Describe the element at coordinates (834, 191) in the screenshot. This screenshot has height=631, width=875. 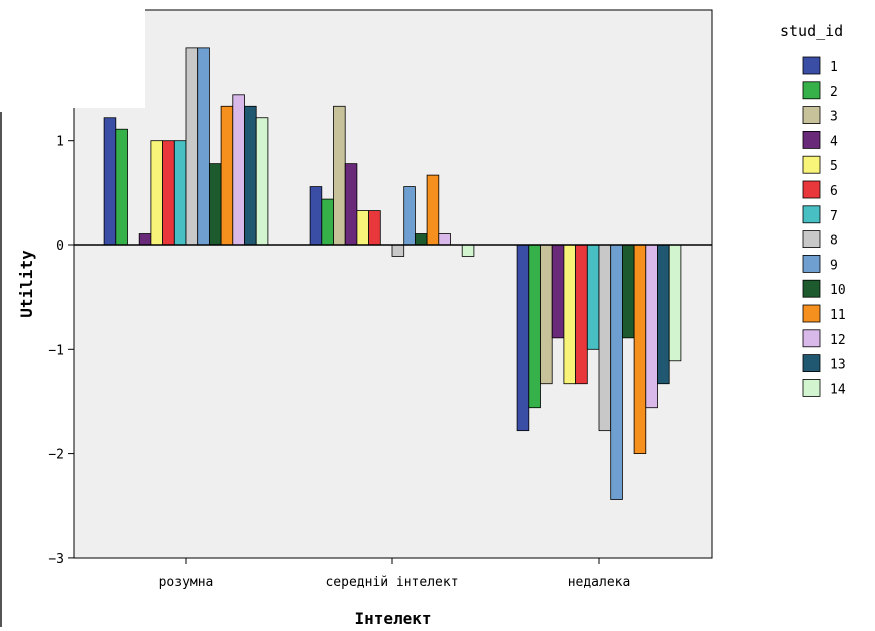
I see `legend-label: 6` at that location.